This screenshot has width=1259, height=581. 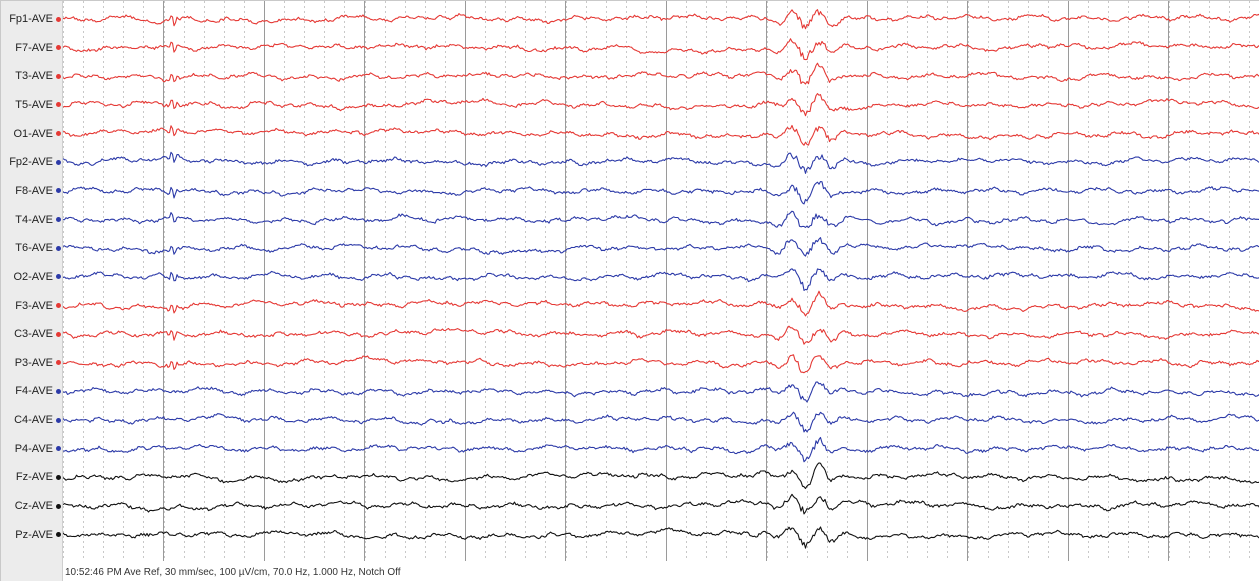 What do you see at coordinates (661, 335) in the screenshot?
I see `eeg-trace-c3-ave` at bounding box center [661, 335].